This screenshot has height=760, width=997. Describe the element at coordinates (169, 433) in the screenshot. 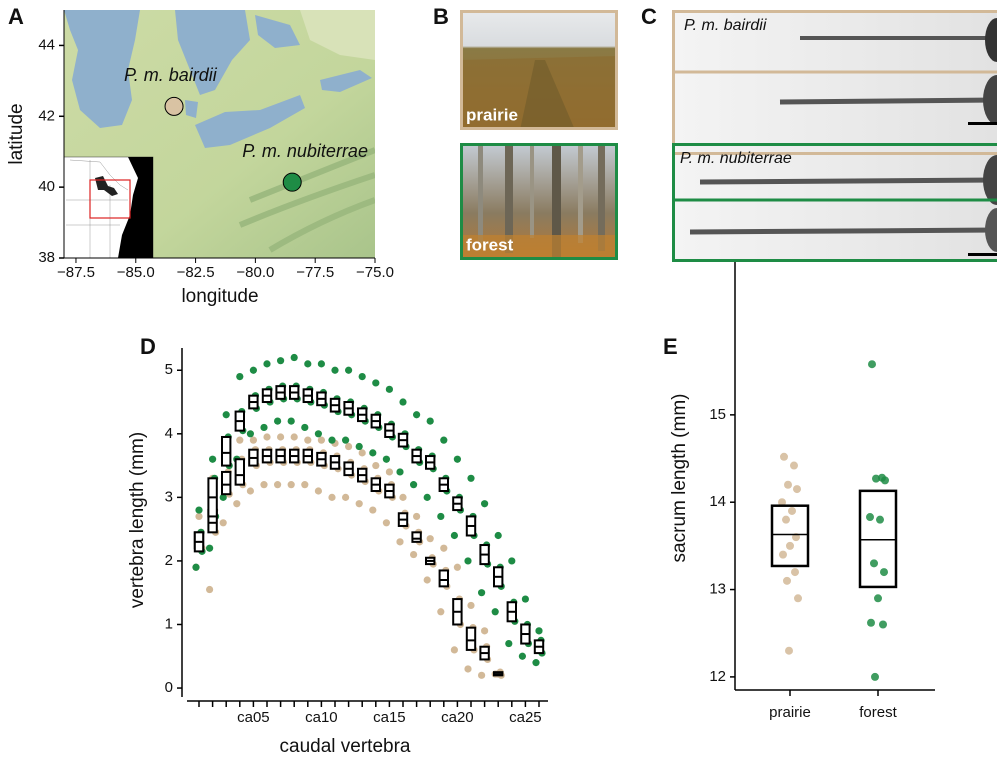

I see `y-tick-label: 4` at that location.